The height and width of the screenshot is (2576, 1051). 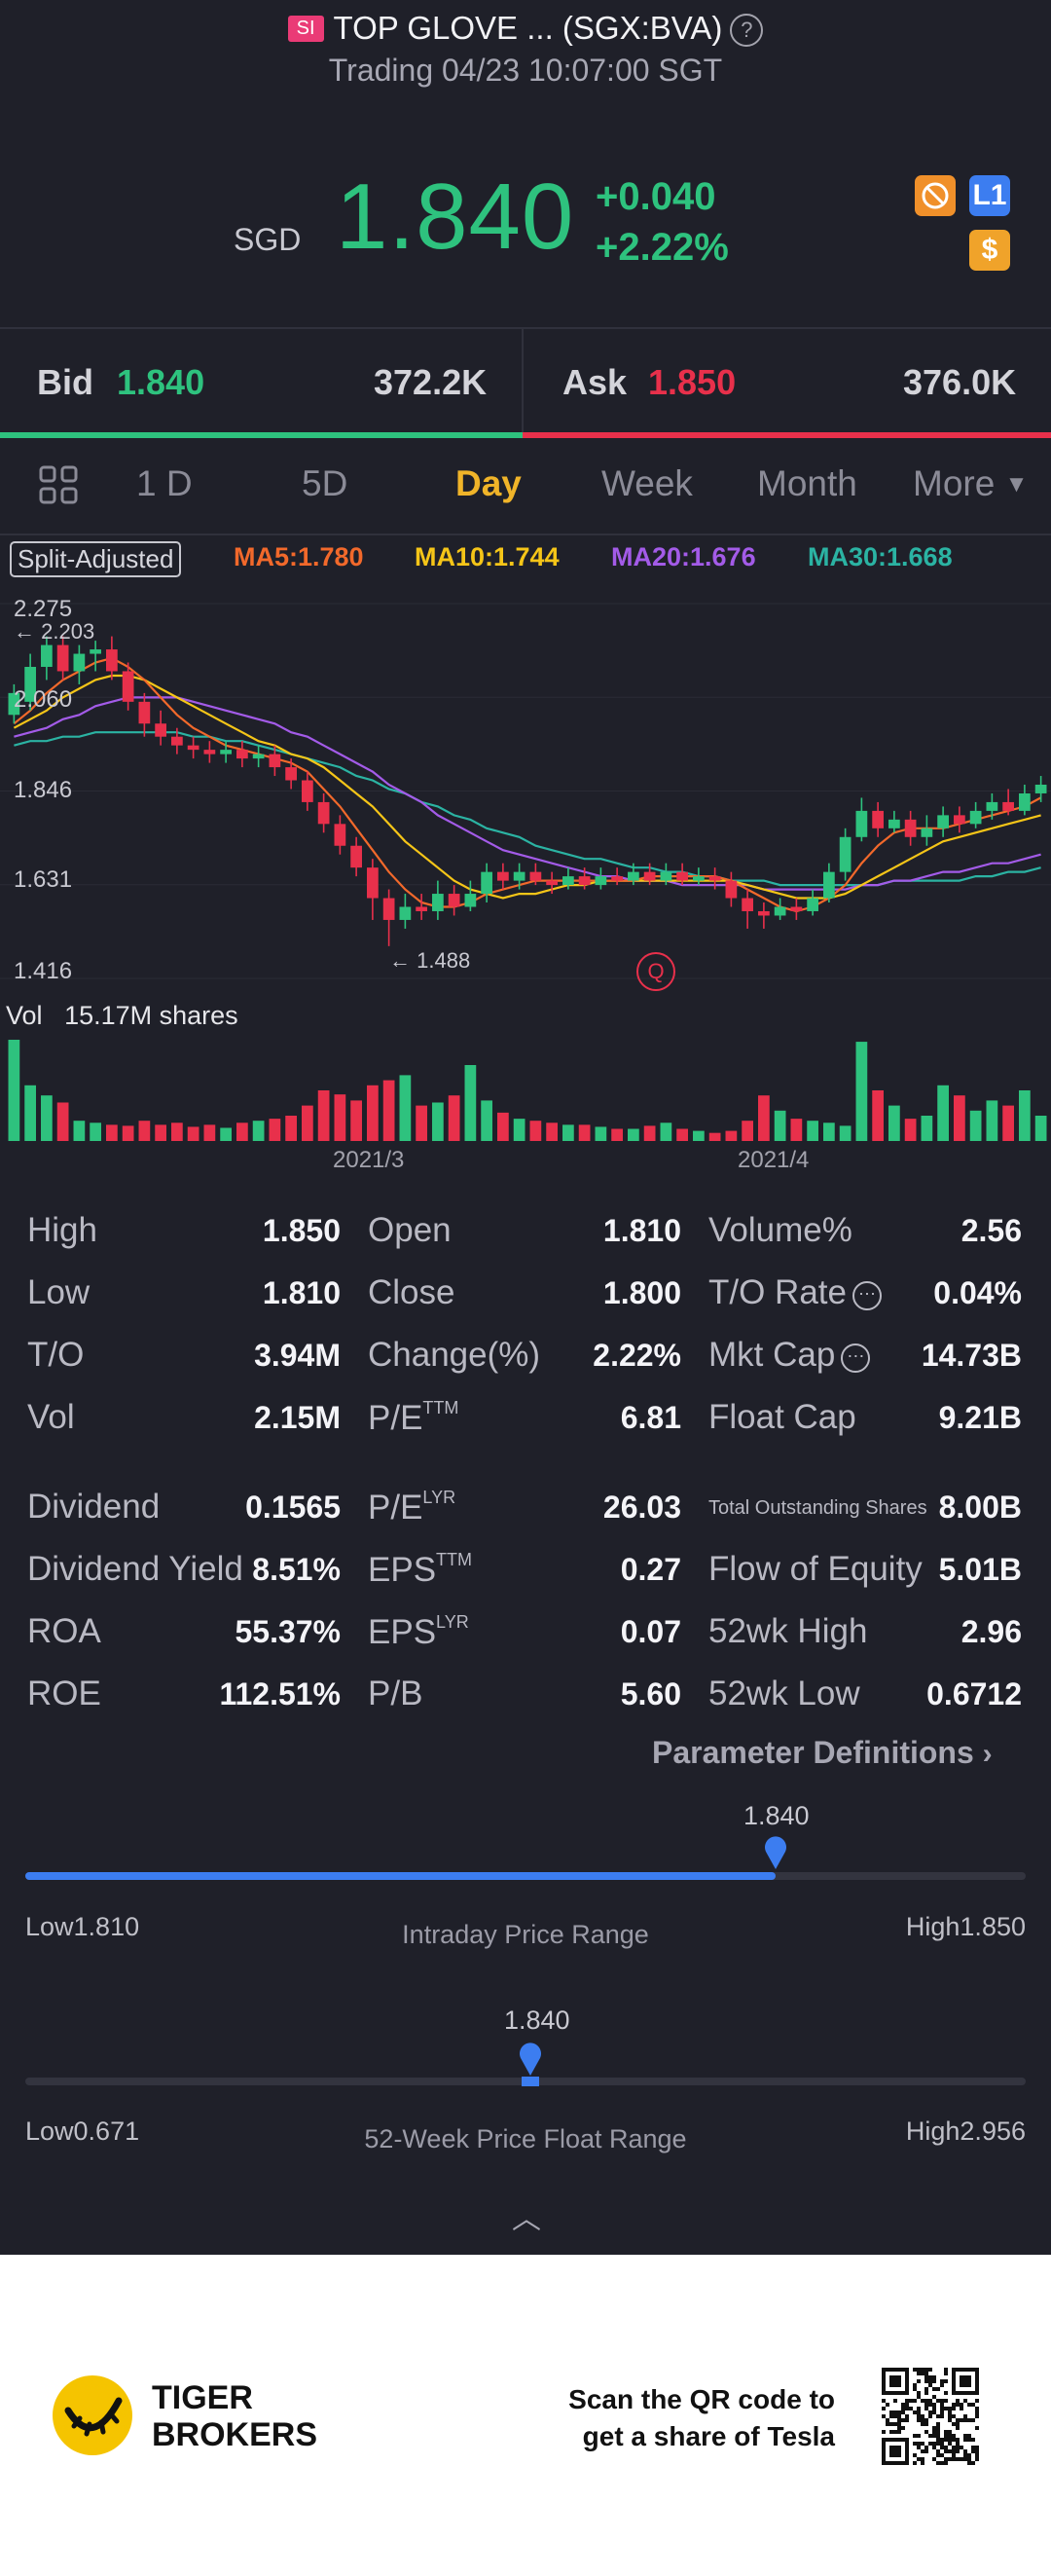 I want to click on chevron-up-icon: ︿, so click(x=526, y=2219).